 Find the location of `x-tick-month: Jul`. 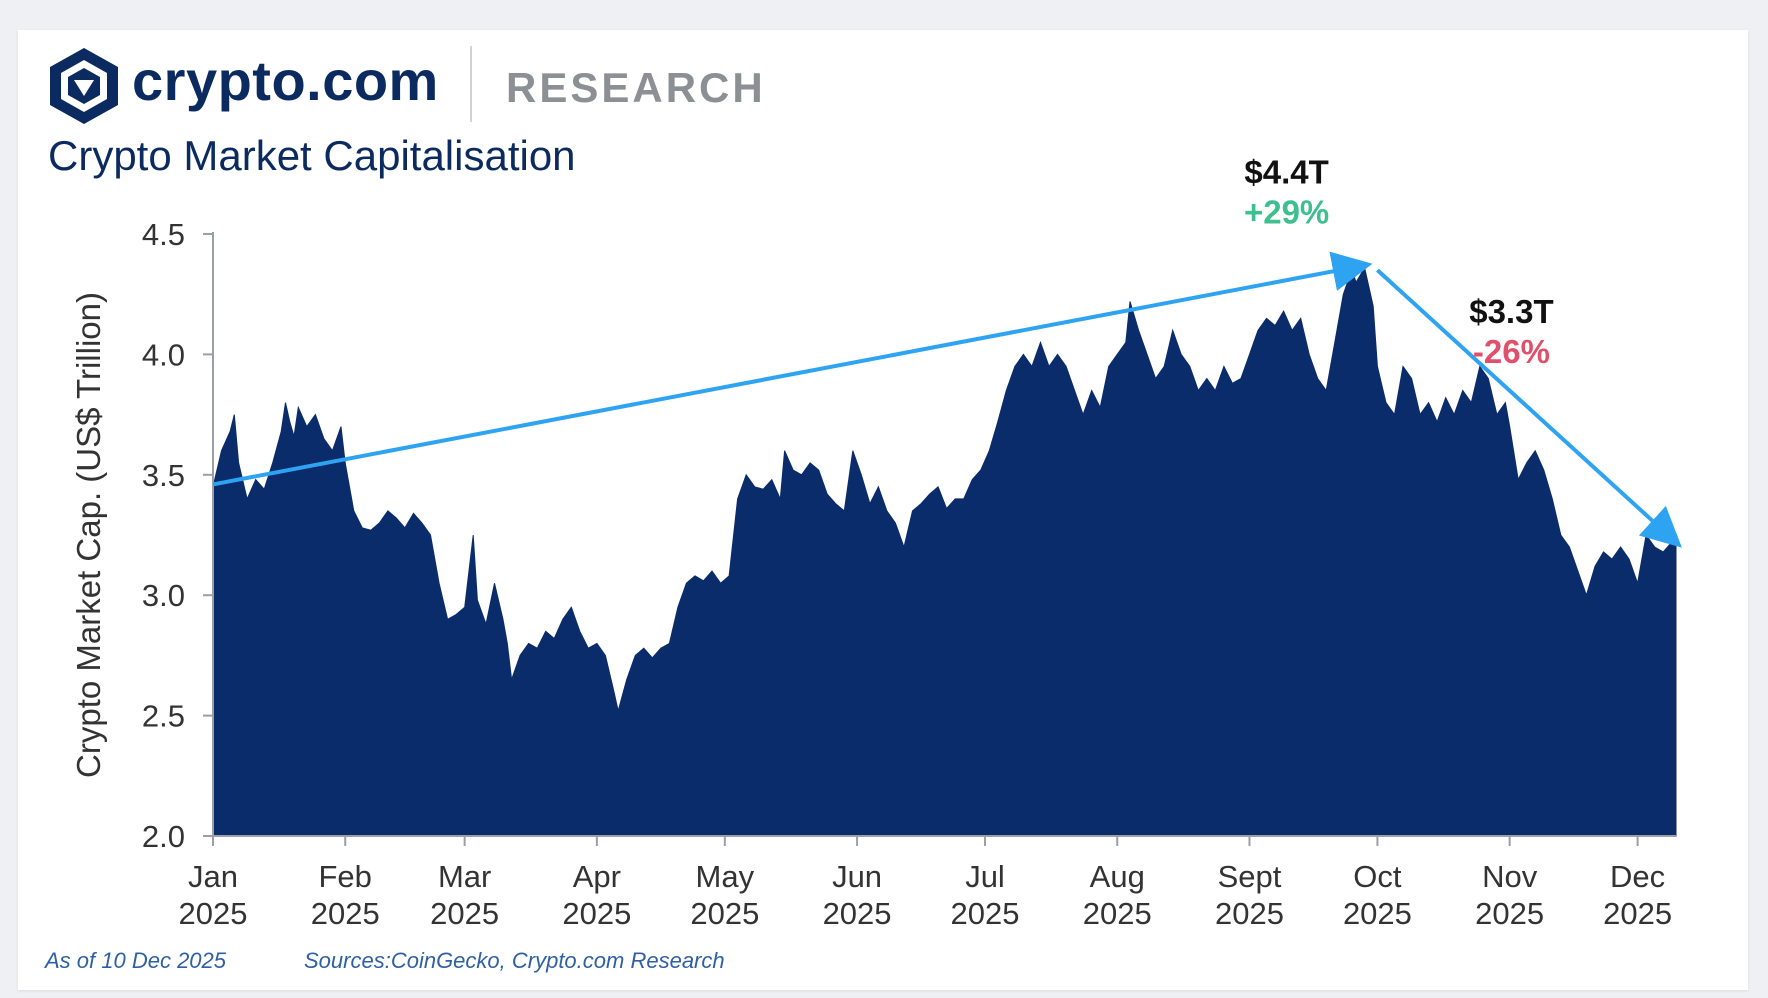

x-tick-month: Jul is located at coordinates (985, 876).